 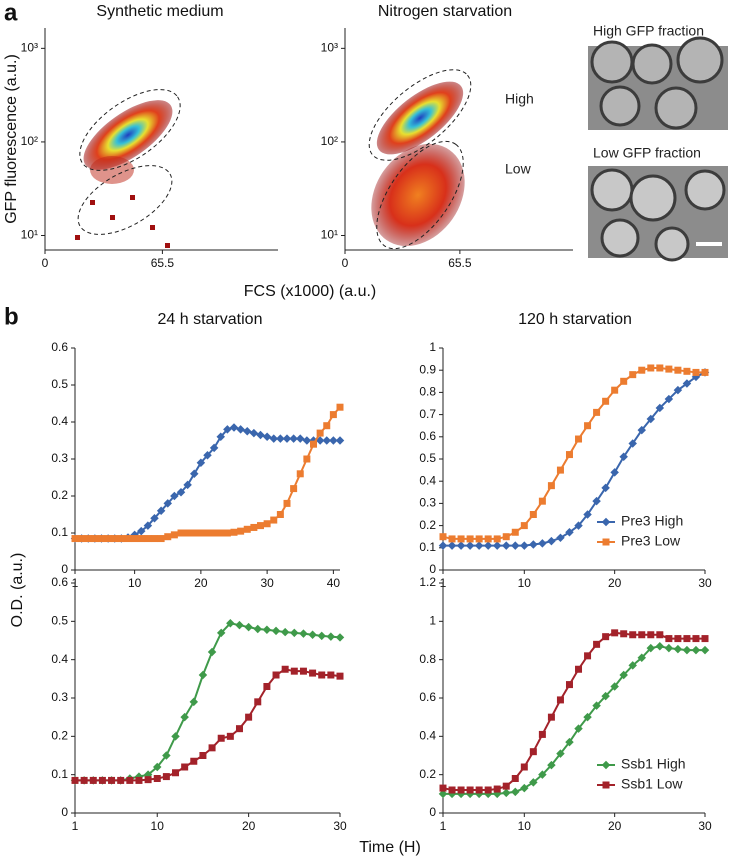 I want to click on density-blob, so click(x=128, y=135).